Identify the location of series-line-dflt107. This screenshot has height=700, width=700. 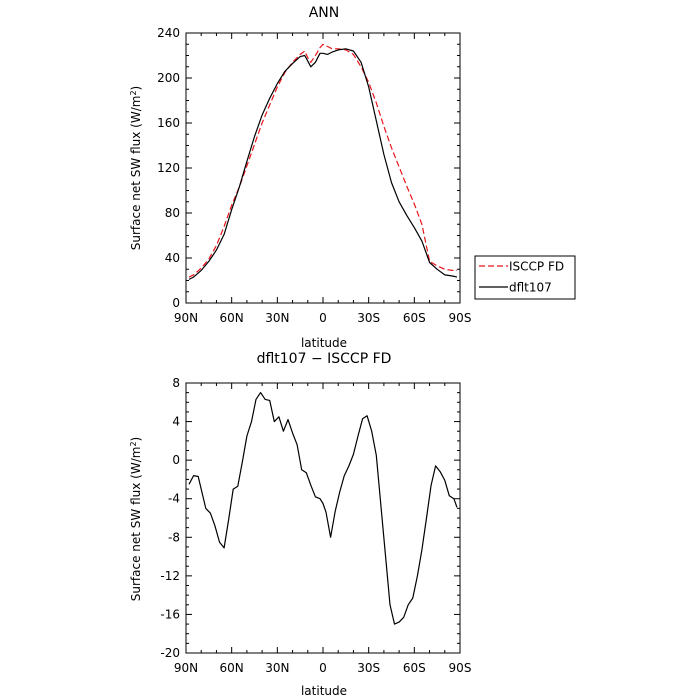
(323, 164).